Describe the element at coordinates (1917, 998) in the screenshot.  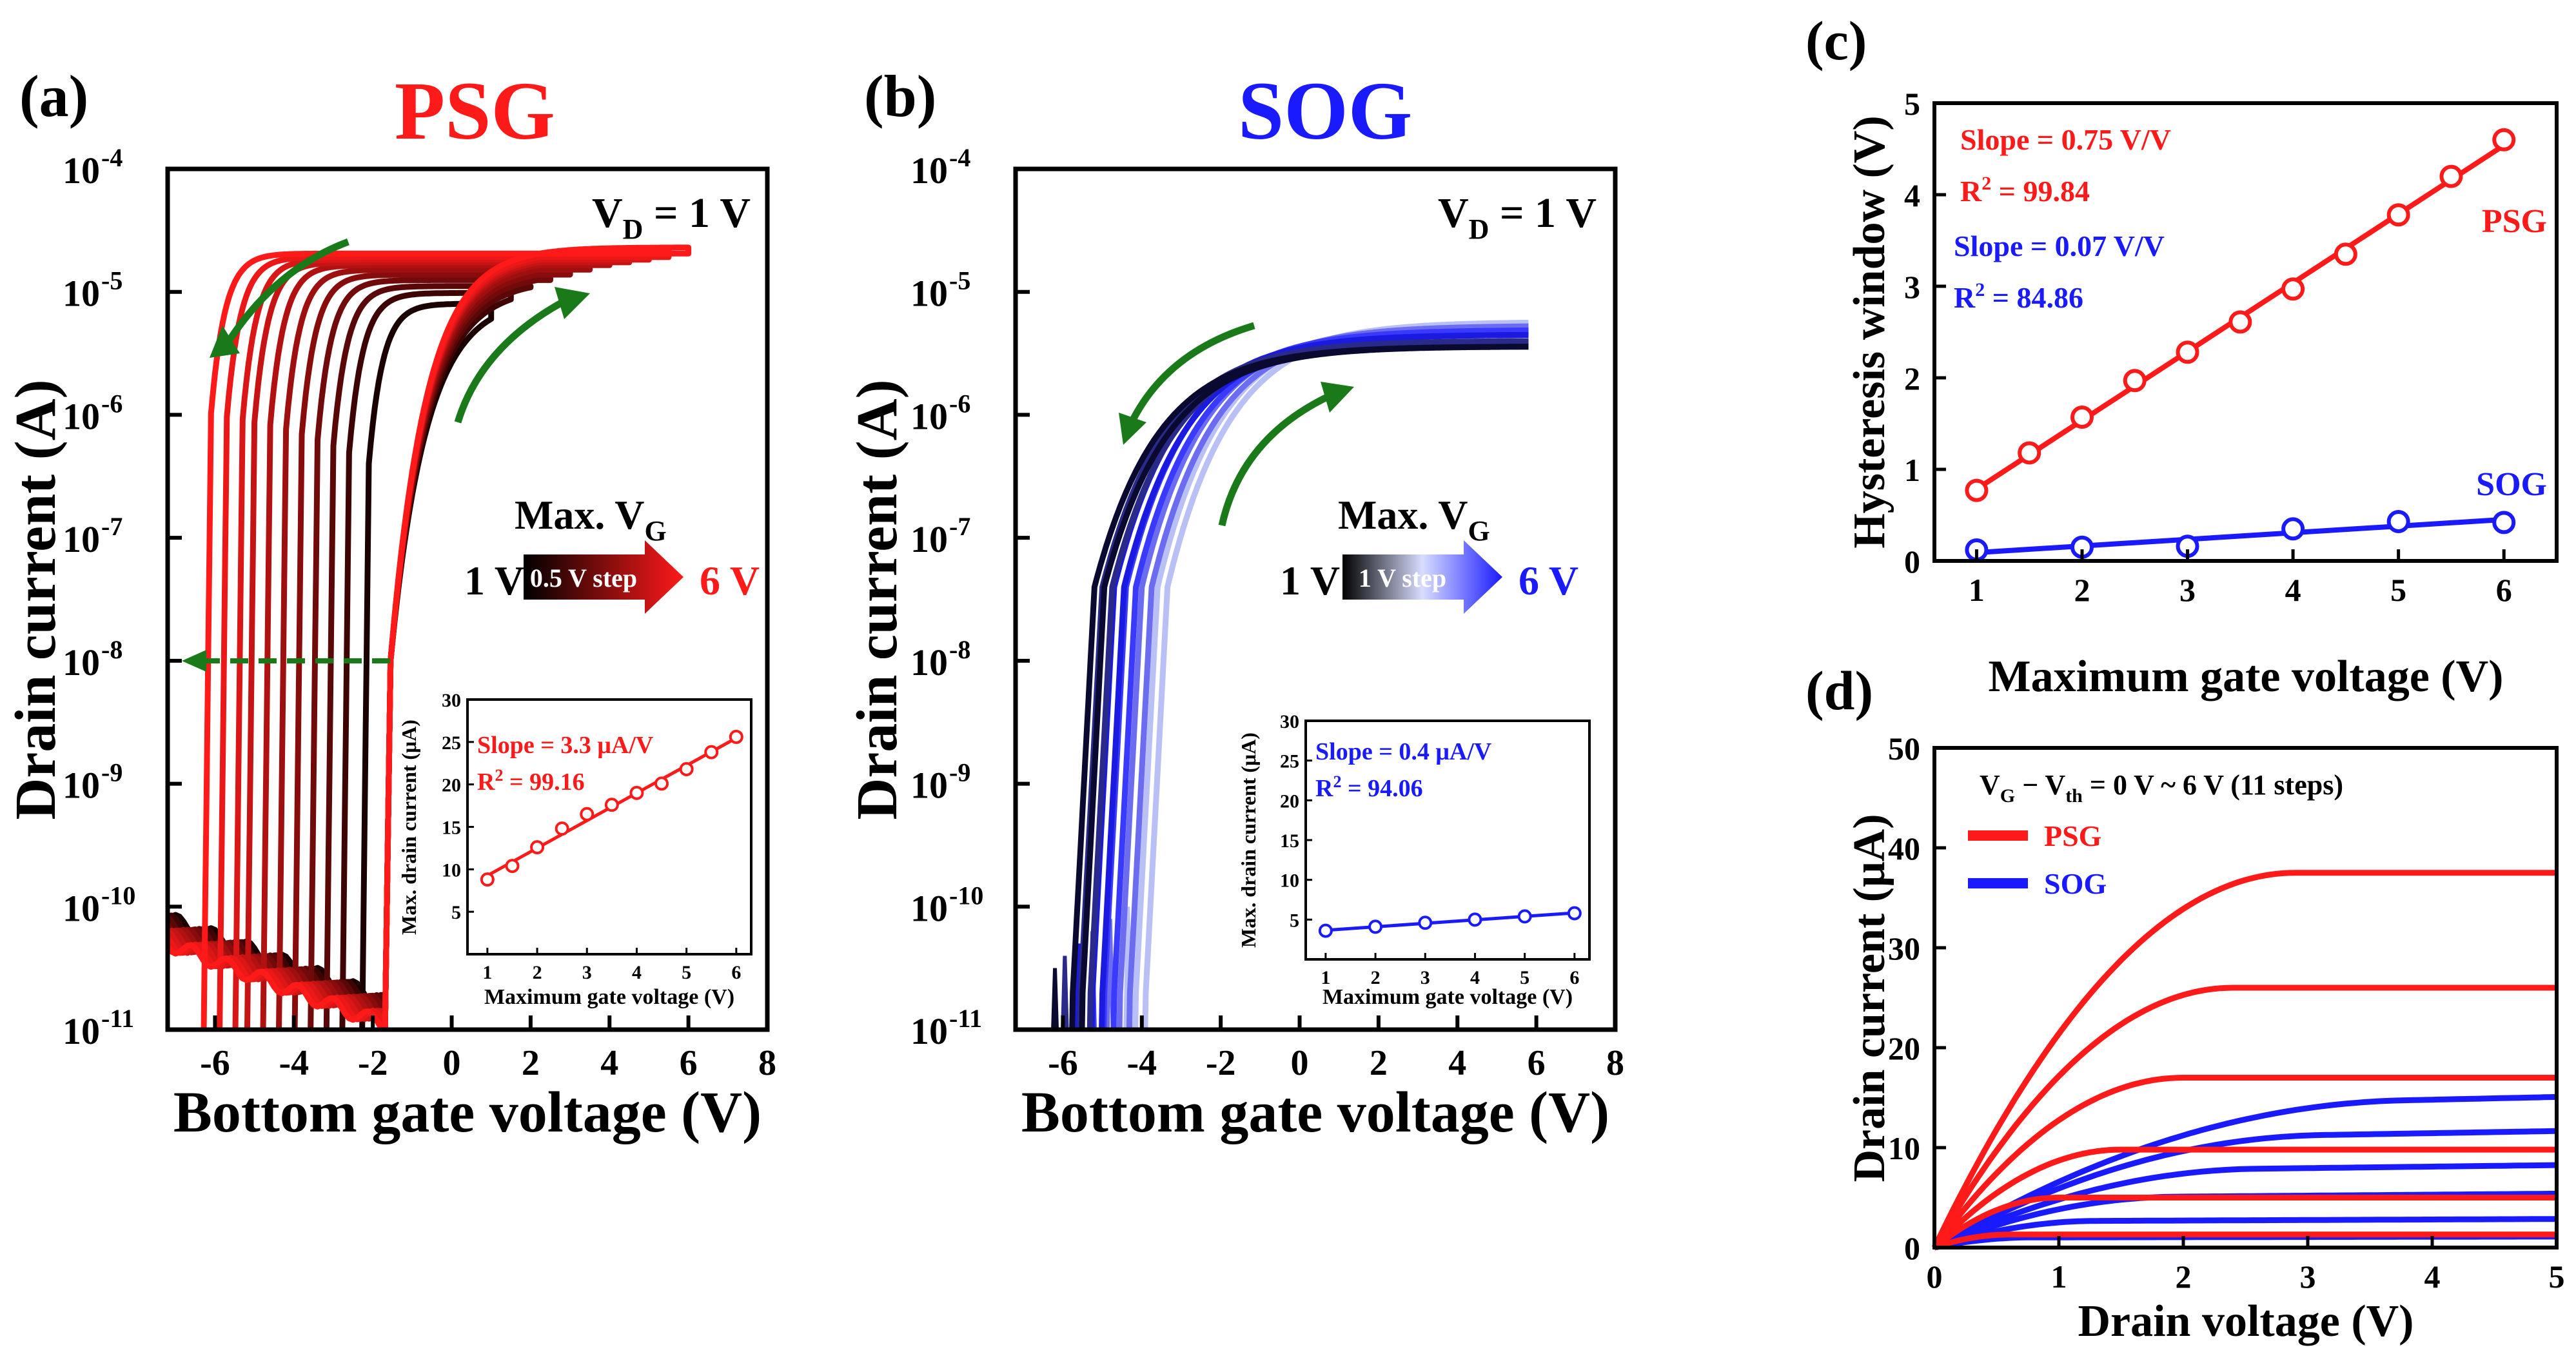
I see `panel-d-y-ticks: 0 10 20 30 40 50` at that location.